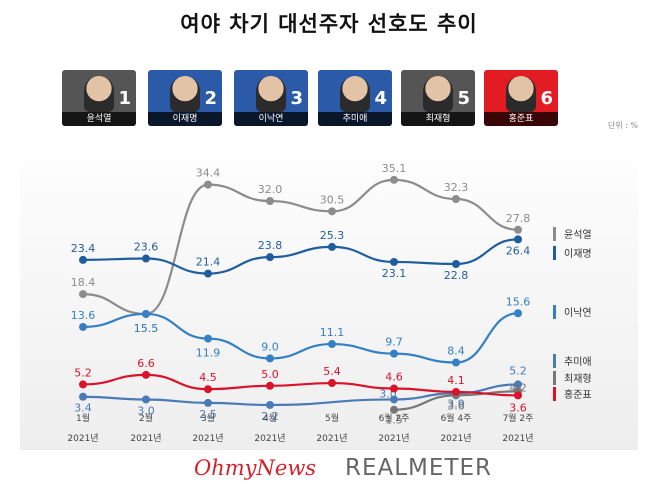  What do you see at coordinates (270, 374) in the screenshot?
I see `data-label: 5.0` at bounding box center [270, 374].